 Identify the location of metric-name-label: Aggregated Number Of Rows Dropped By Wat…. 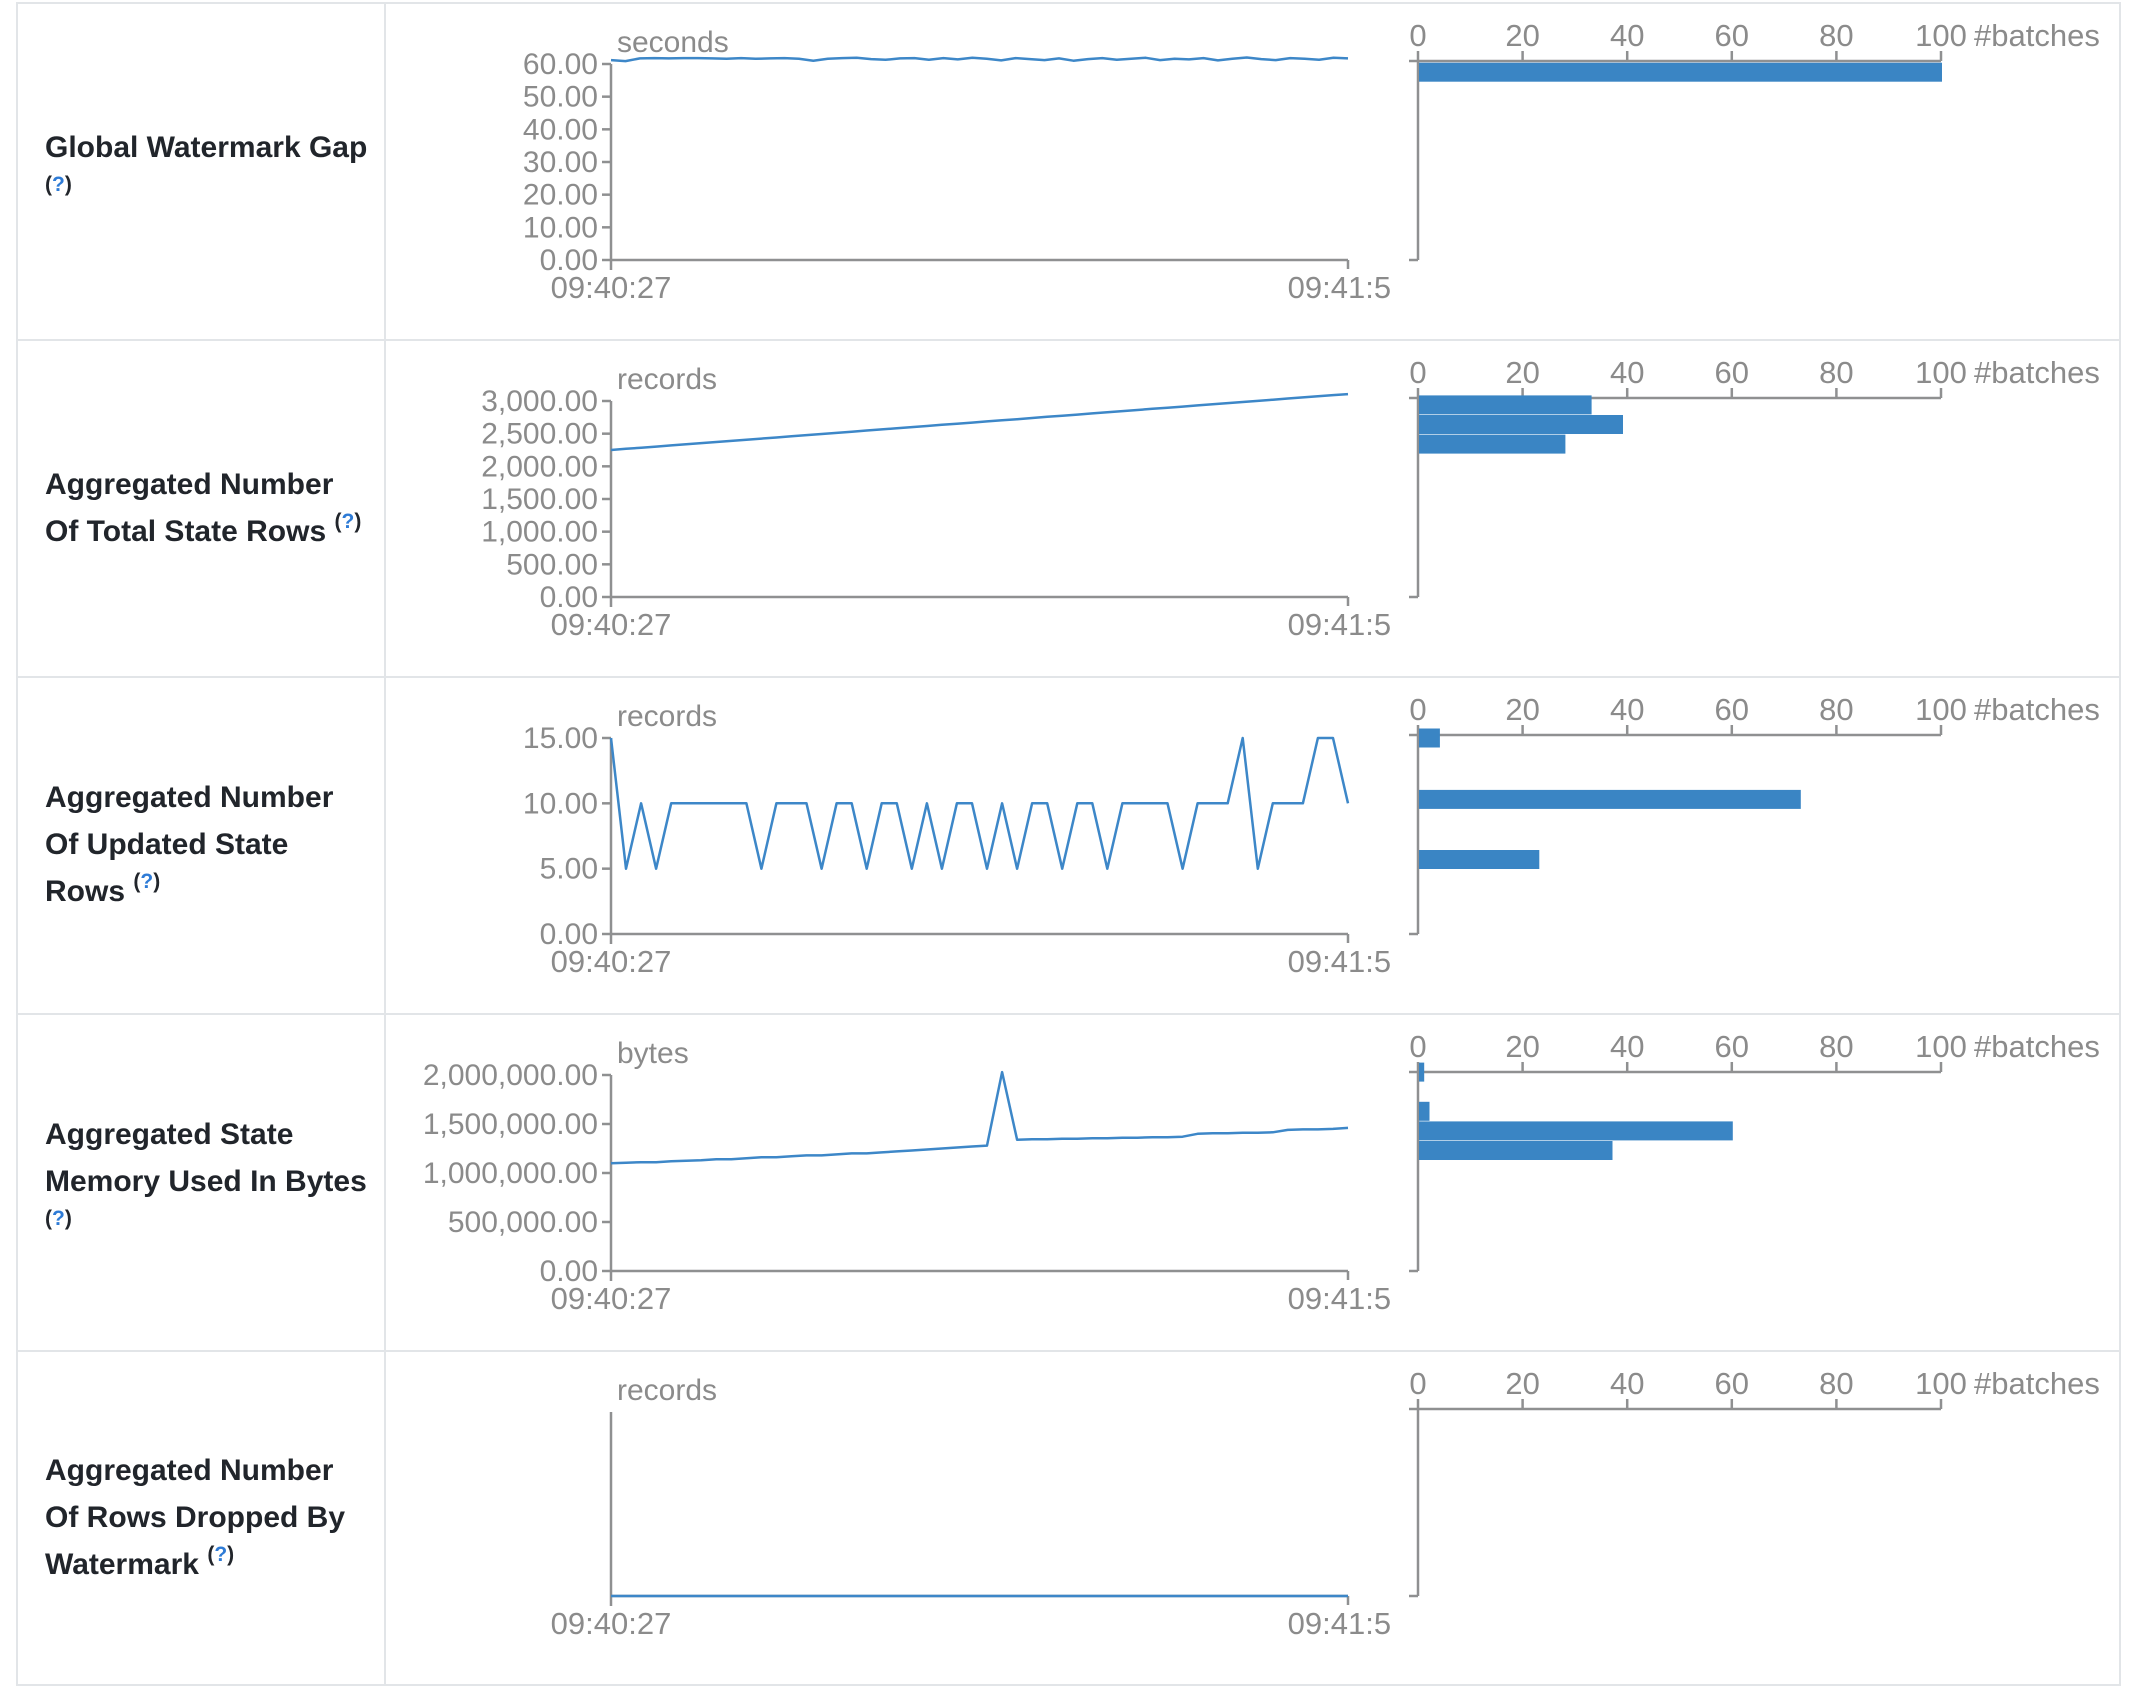
(207, 1517).